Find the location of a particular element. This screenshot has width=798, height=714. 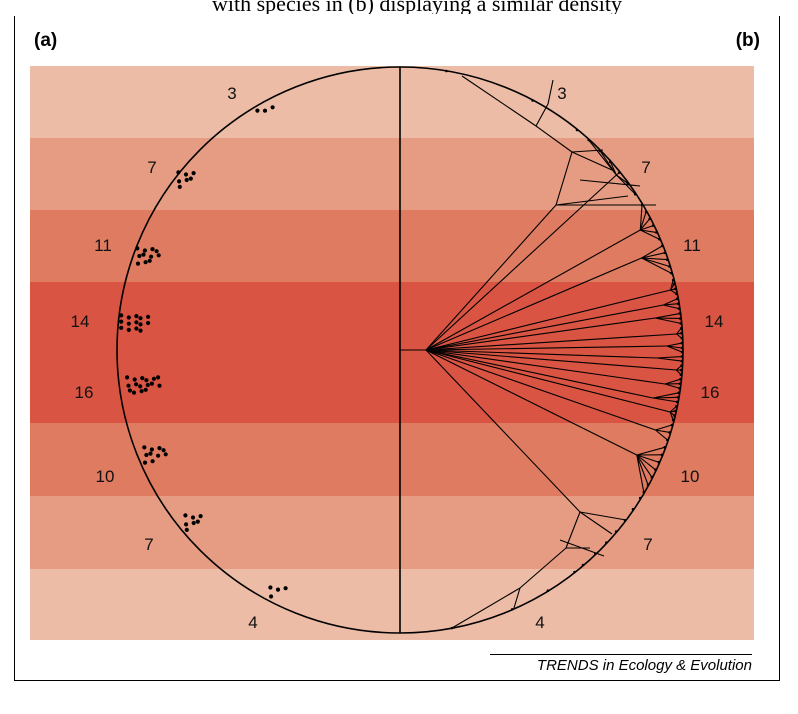

right-count-label: 3 is located at coordinates (561, 93).